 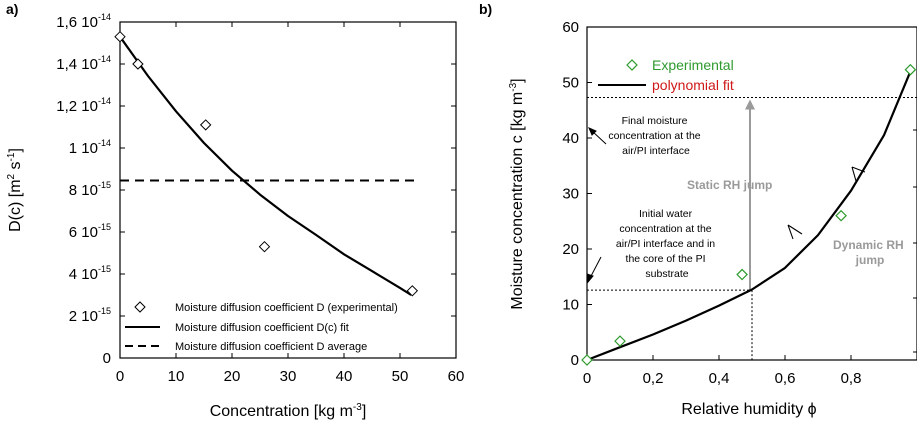 I want to click on panel-a-x-axis-label: Concentration [kg m-3], so click(x=288, y=411).